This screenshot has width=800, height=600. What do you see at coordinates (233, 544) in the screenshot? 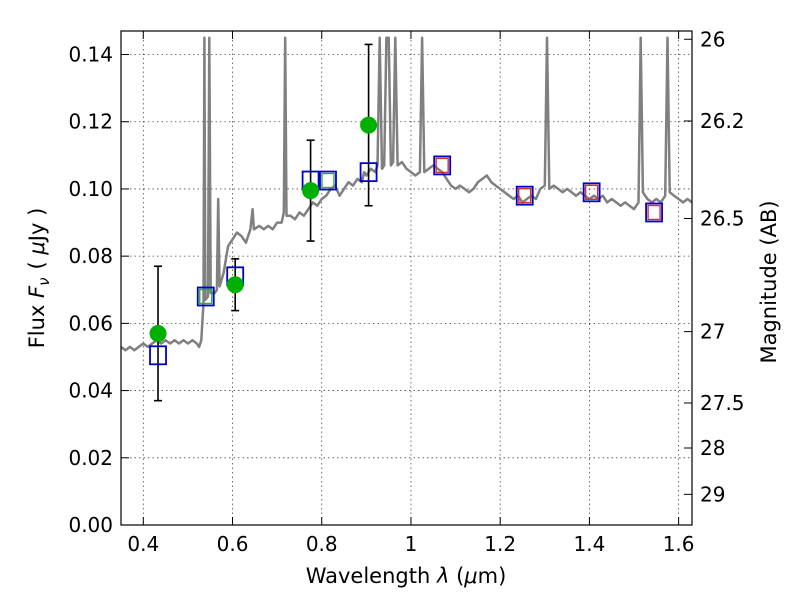
I see `x-tick-label: 0.6` at bounding box center [233, 544].